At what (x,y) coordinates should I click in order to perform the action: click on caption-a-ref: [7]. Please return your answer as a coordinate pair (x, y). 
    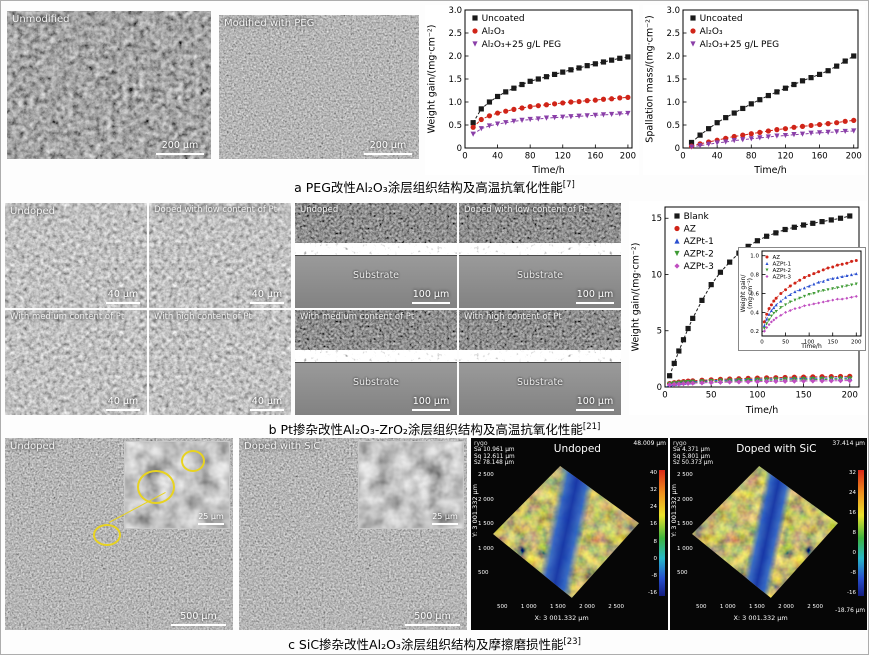
    Looking at the image, I should click on (568, 184).